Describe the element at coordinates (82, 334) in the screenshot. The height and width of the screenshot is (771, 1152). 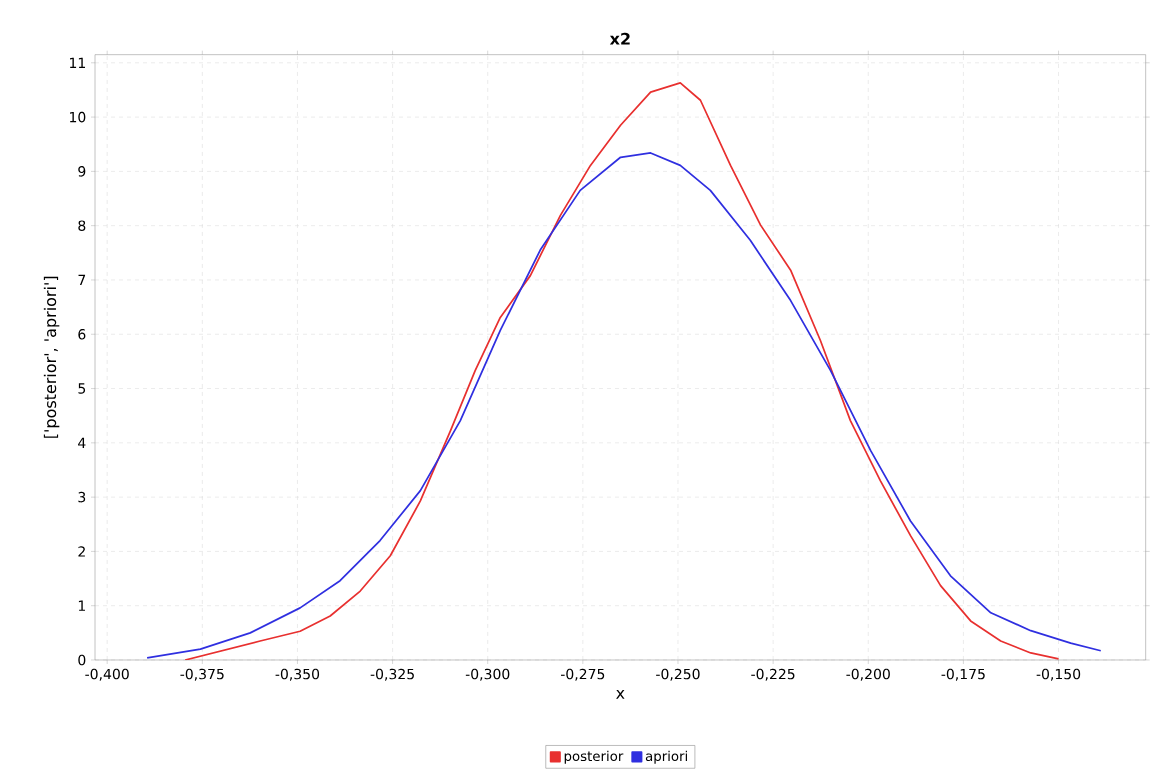
I see `y-tick-label: 6` at that location.